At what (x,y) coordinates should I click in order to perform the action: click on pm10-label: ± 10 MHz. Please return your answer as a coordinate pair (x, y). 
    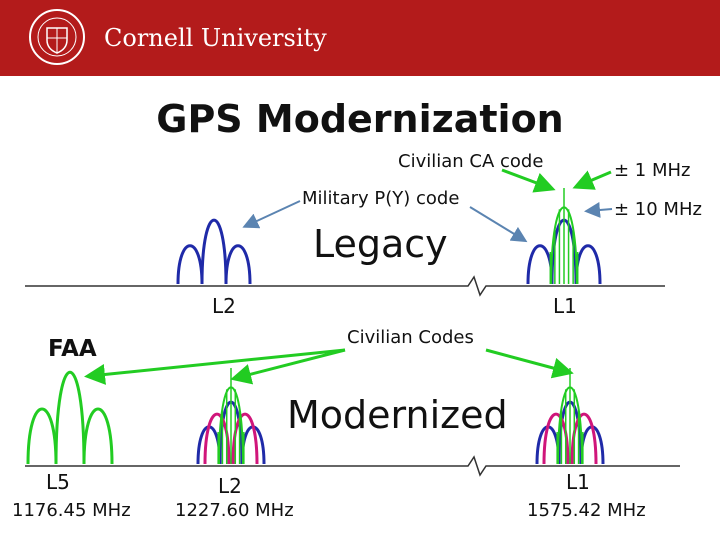
    Looking at the image, I should click on (658, 209).